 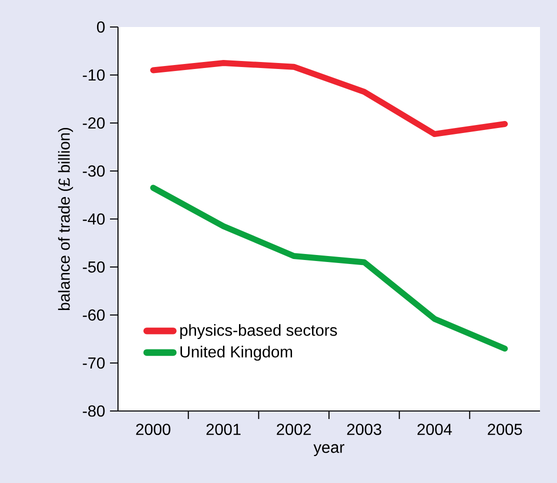 What do you see at coordinates (223, 430) in the screenshot?
I see `x-tick-label: 2001` at bounding box center [223, 430].